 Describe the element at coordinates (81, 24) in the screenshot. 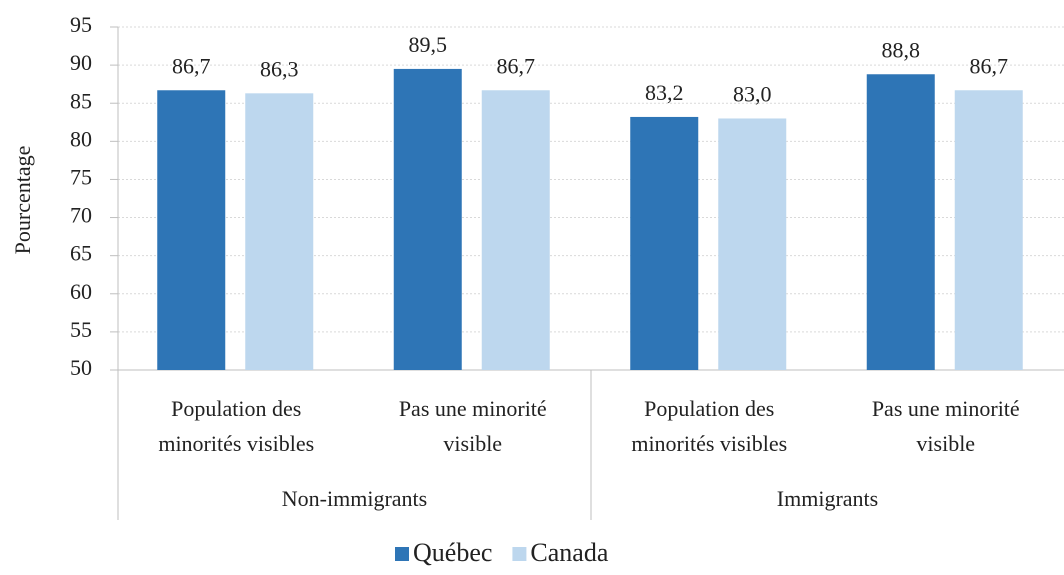

I see `y-tick-label: 95` at that location.